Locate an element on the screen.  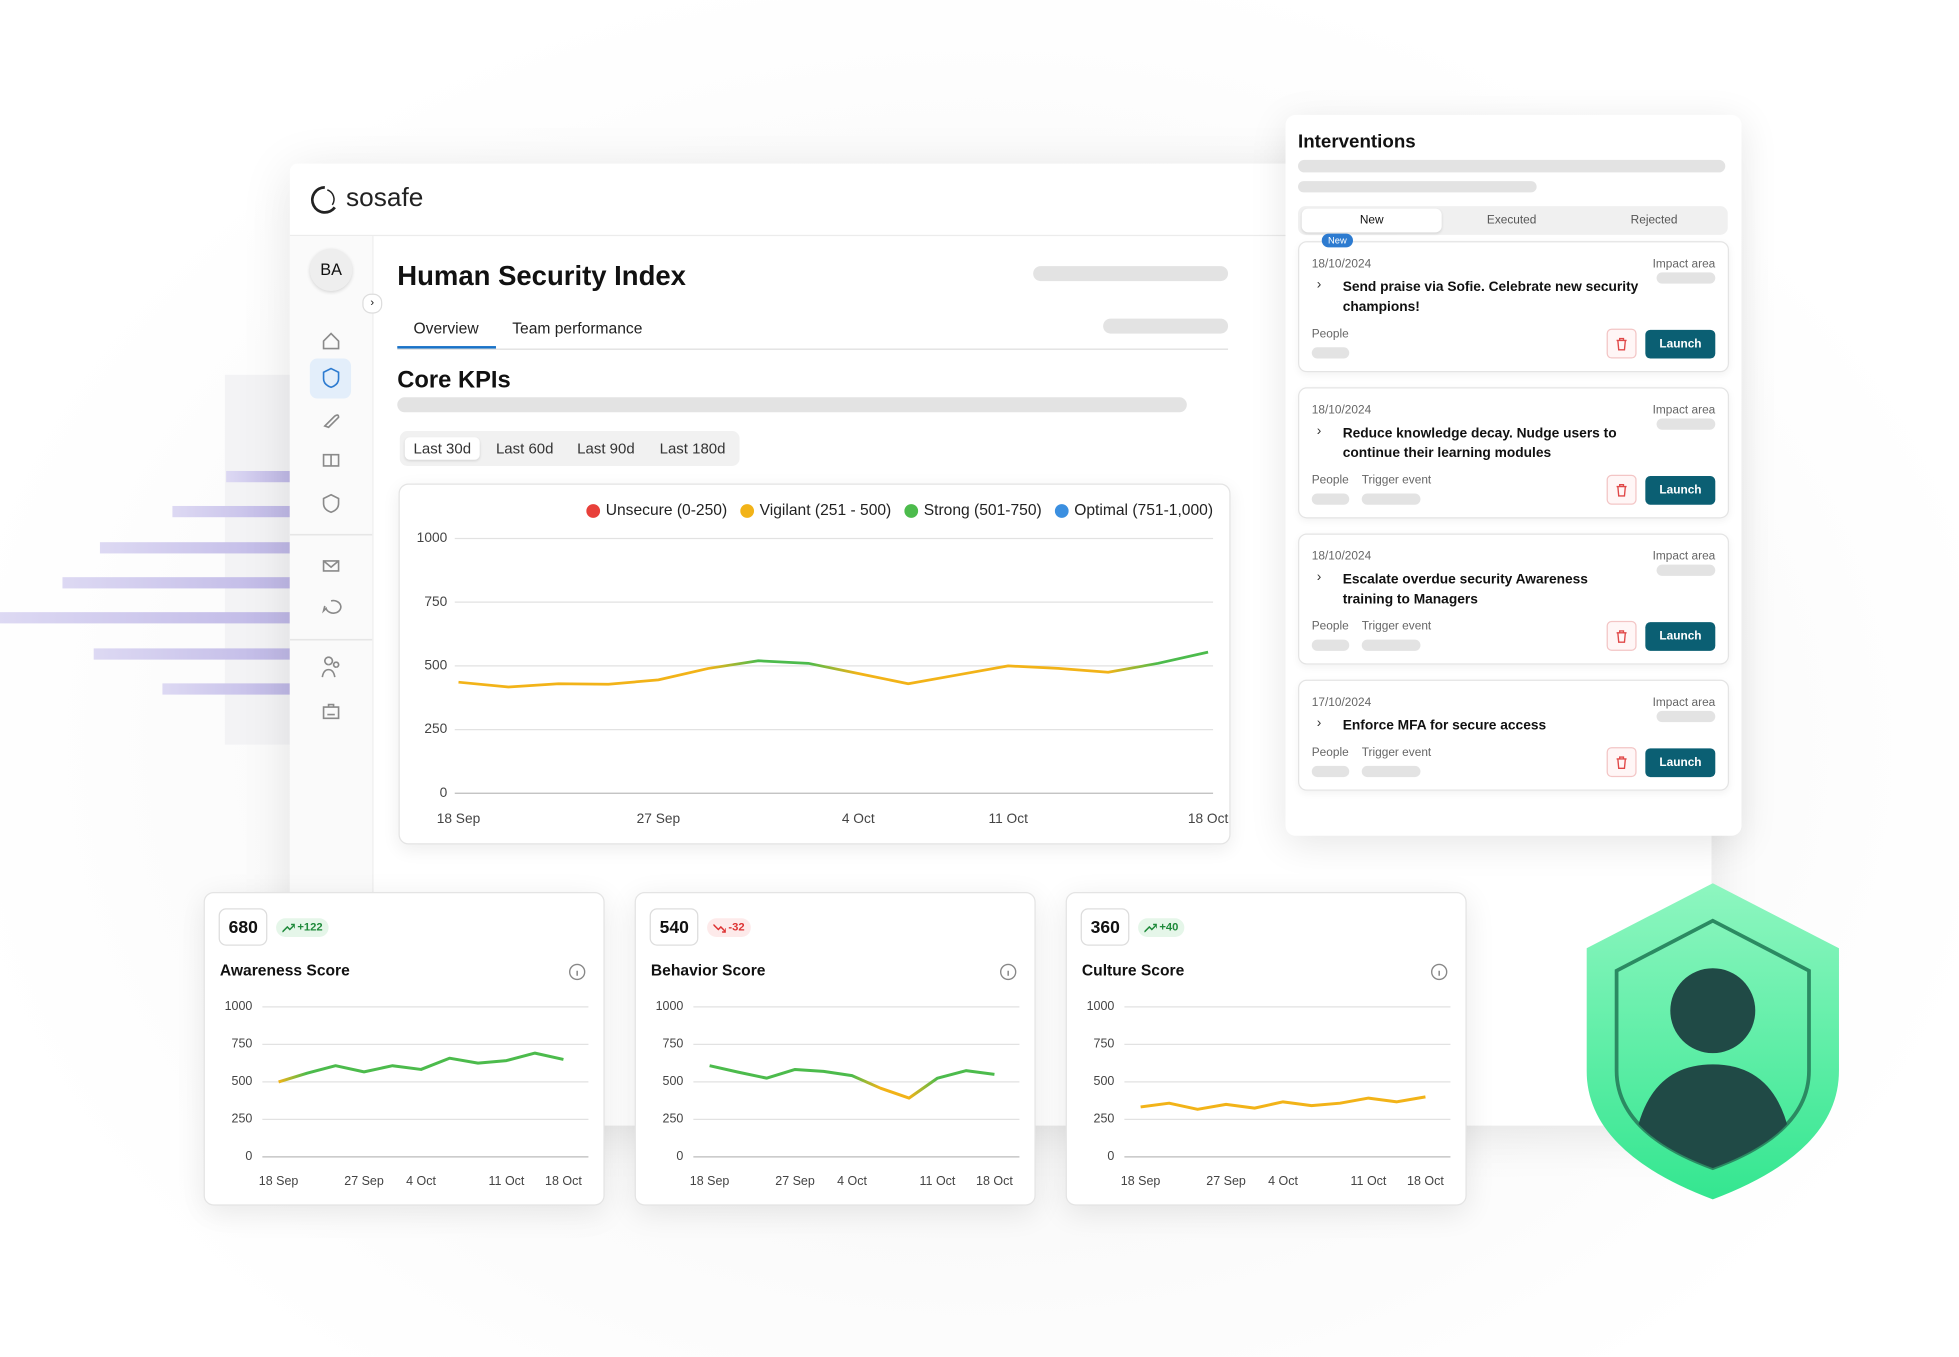
tab: Team performance is located at coordinates (577, 328).